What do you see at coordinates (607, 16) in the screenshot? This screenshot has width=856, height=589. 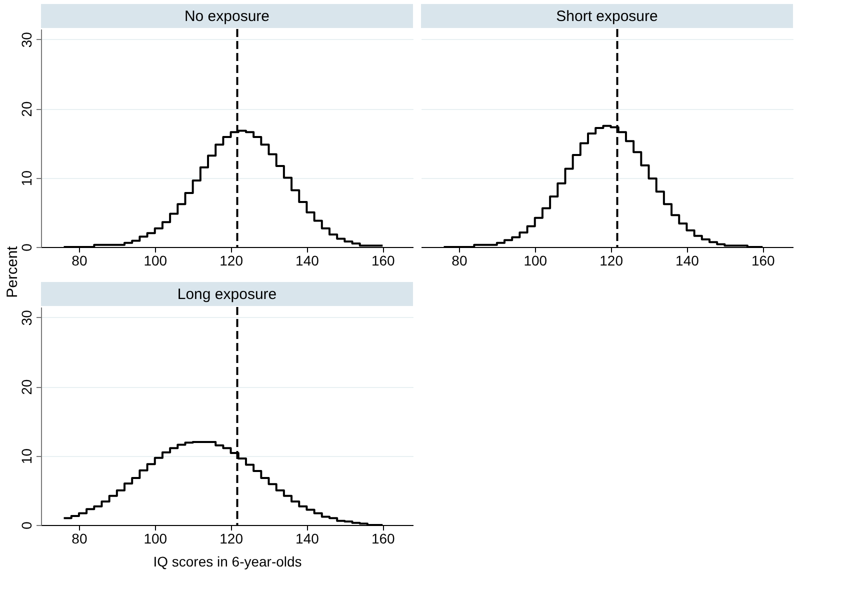 I see `chart-title: Short exposure` at bounding box center [607, 16].